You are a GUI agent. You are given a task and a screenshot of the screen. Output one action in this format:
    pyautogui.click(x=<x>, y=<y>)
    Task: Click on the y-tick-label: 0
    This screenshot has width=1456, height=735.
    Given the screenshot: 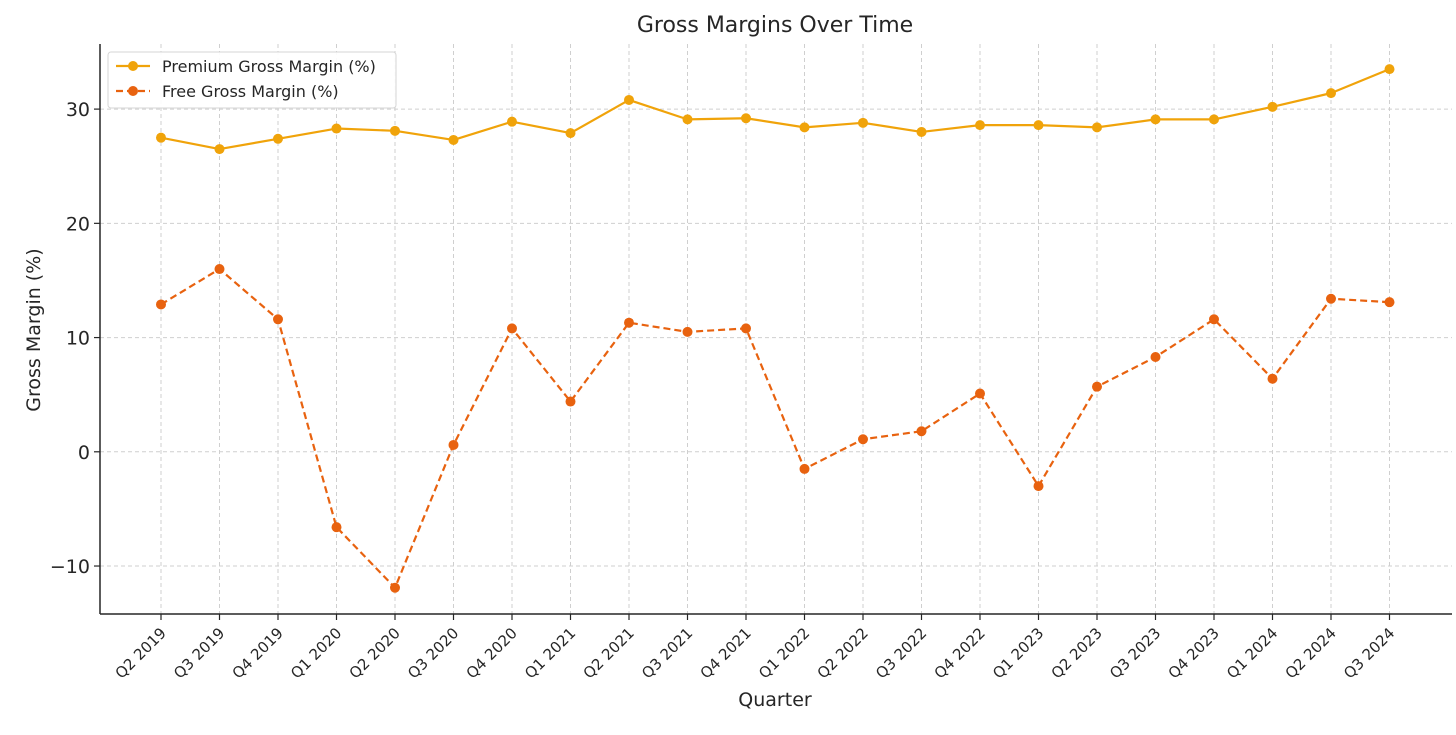 What is the action you would take?
    pyautogui.click(x=84, y=453)
    